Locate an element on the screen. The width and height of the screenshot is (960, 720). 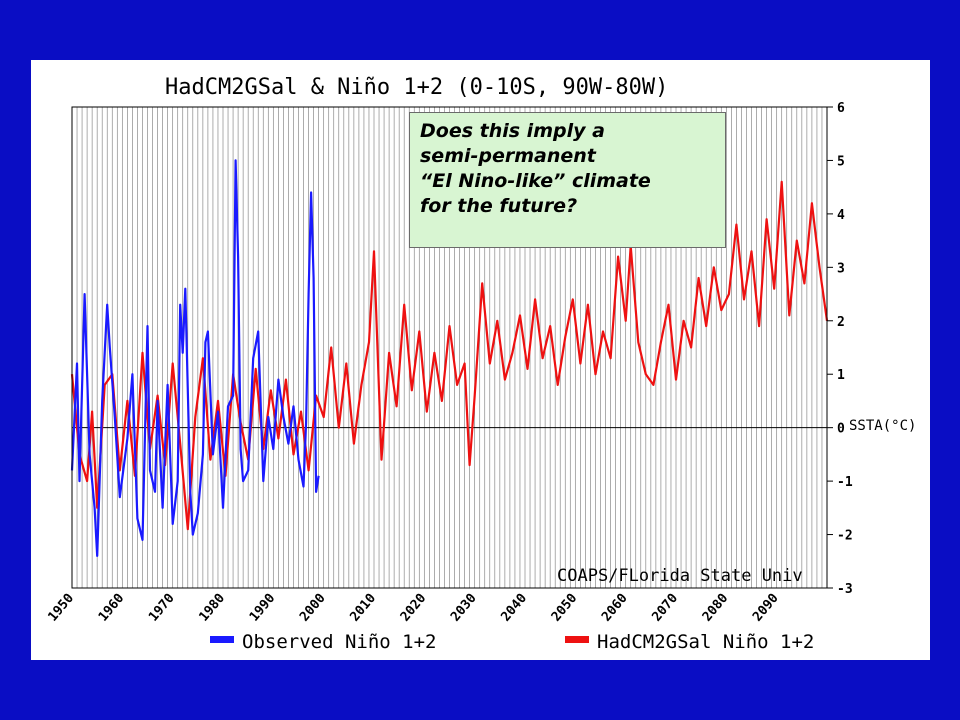
y-tick-label: 6 is located at coordinates (841, 108).